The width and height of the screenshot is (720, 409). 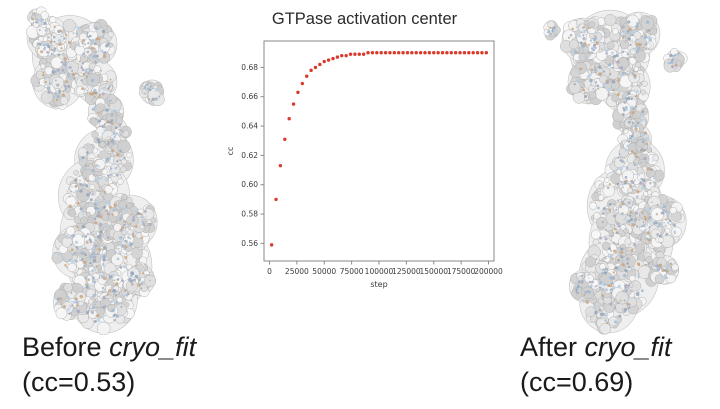 What do you see at coordinates (249, 184) in the screenshot?
I see `svg-text: 0.60` at bounding box center [249, 184].